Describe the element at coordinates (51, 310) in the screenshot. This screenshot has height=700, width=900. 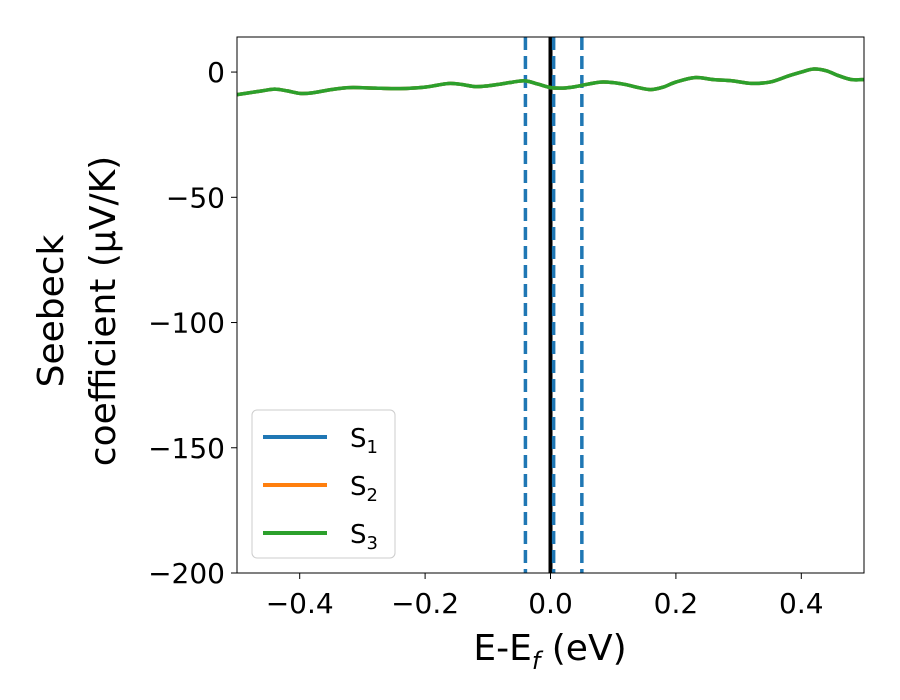
I see `y-axis-label-line1: Seebeck` at that location.